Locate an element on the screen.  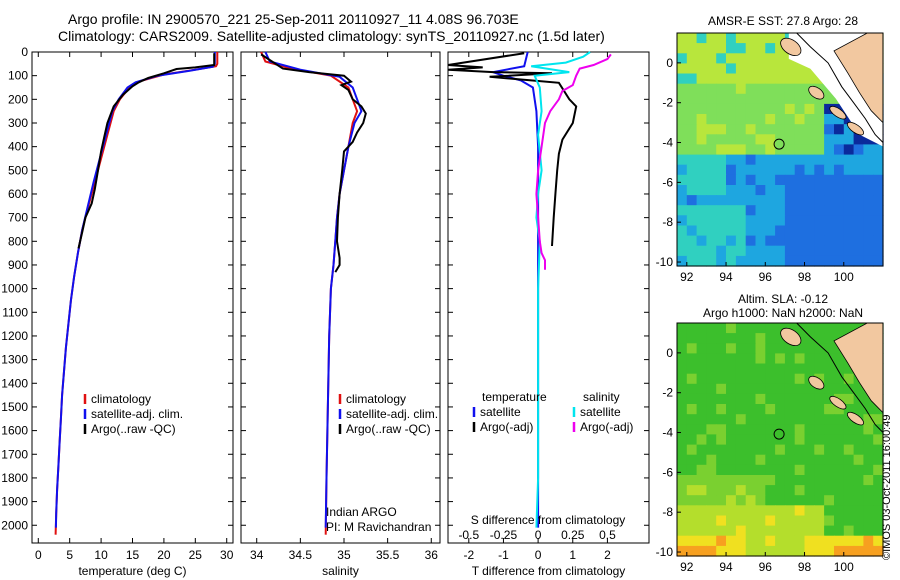
map-x-tick-label: 100 is located at coordinates (844, 277).